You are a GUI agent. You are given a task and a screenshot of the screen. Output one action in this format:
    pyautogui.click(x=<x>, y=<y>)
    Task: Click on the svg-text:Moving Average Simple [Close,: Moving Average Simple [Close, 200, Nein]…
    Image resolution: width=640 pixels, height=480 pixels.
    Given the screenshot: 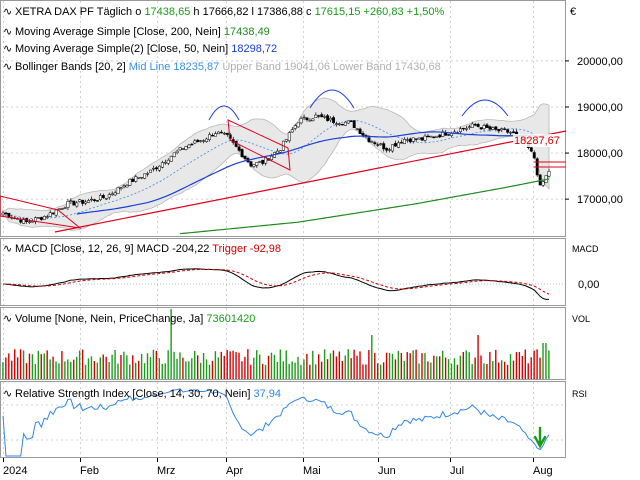 What is the action you would take?
    pyautogui.click(x=142, y=32)
    